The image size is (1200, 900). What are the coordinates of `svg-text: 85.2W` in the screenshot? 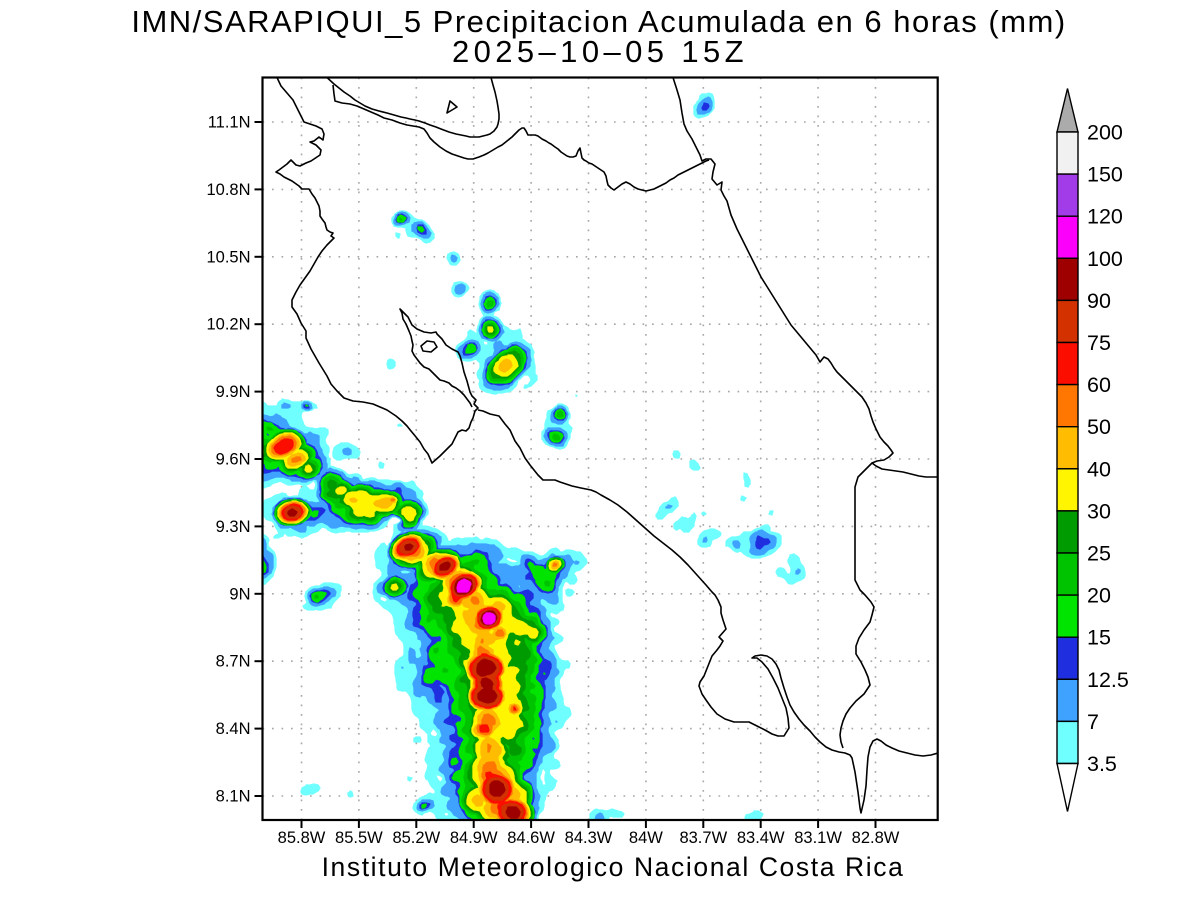 It's located at (416, 838).